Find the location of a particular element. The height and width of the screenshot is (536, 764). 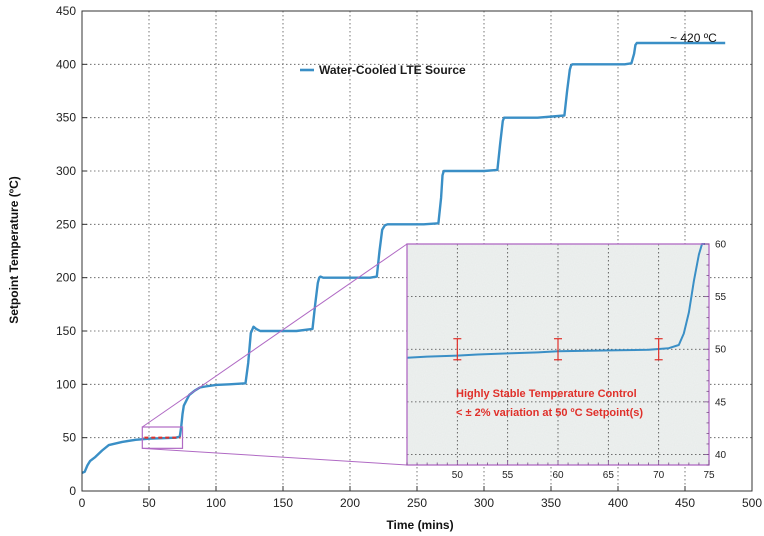

y-tick-label: 350 is located at coordinates (66, 118).